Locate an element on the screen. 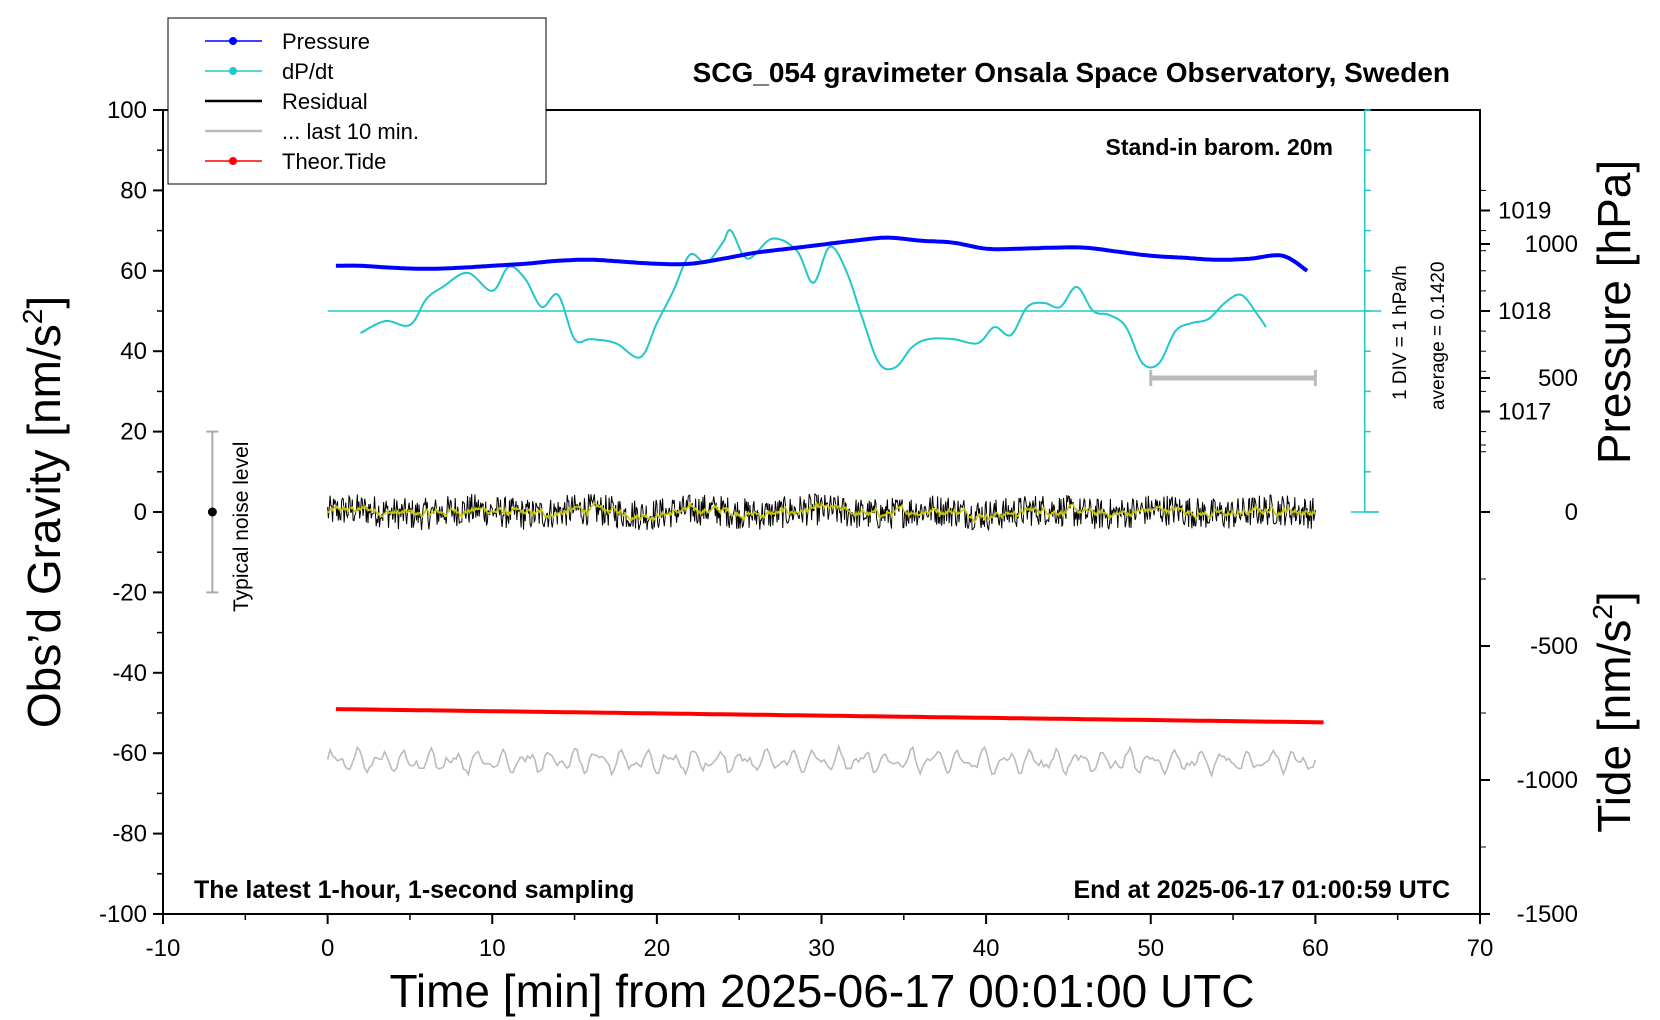 The image size is (1660, 1020). x-tick-label: -10 is located at coordinates (163, 948).